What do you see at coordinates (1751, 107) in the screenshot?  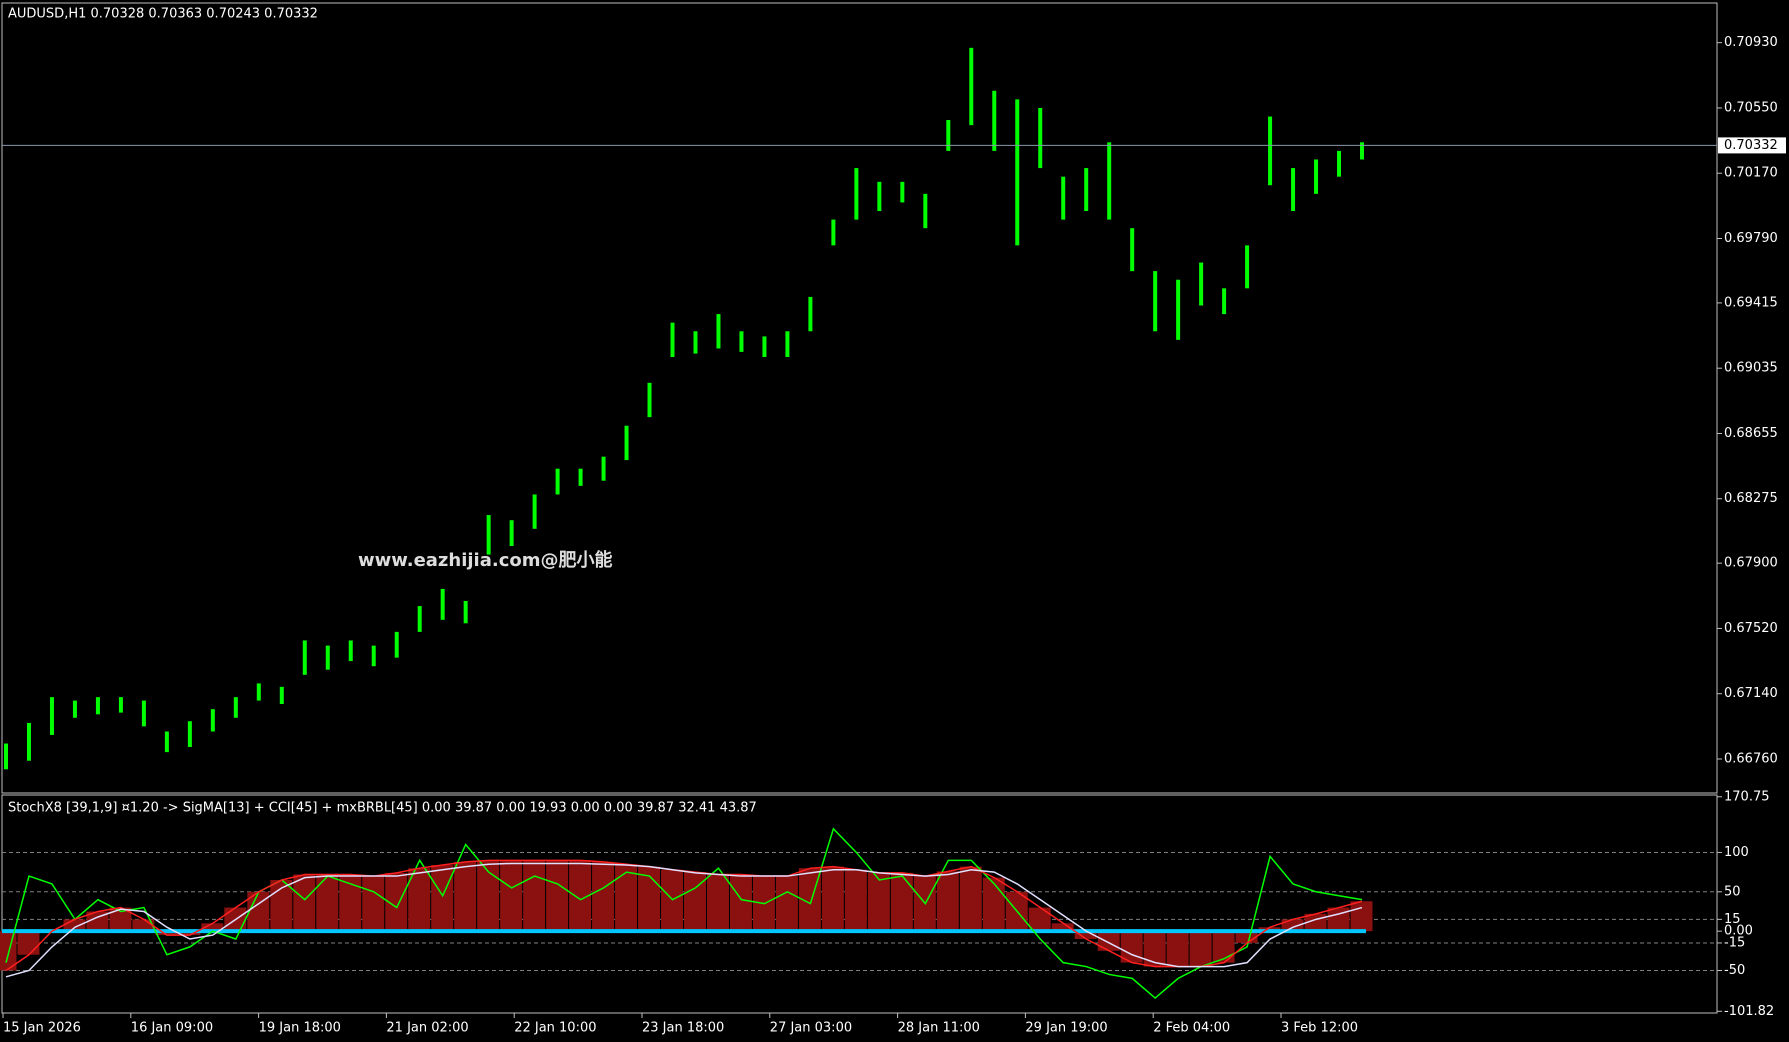 I see `y-tick-label: 0.70550` at bounding box center [1751, 107].